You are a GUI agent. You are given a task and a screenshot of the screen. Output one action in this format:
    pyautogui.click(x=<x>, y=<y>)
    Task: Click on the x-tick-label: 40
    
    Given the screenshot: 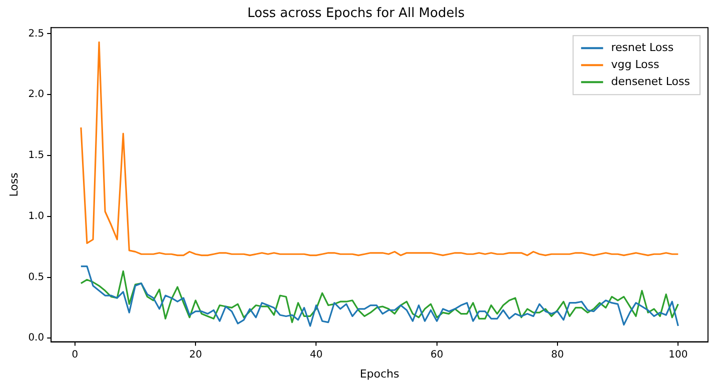 What is the action you would take?
    pyautogui.click(x=316, y=354)
    